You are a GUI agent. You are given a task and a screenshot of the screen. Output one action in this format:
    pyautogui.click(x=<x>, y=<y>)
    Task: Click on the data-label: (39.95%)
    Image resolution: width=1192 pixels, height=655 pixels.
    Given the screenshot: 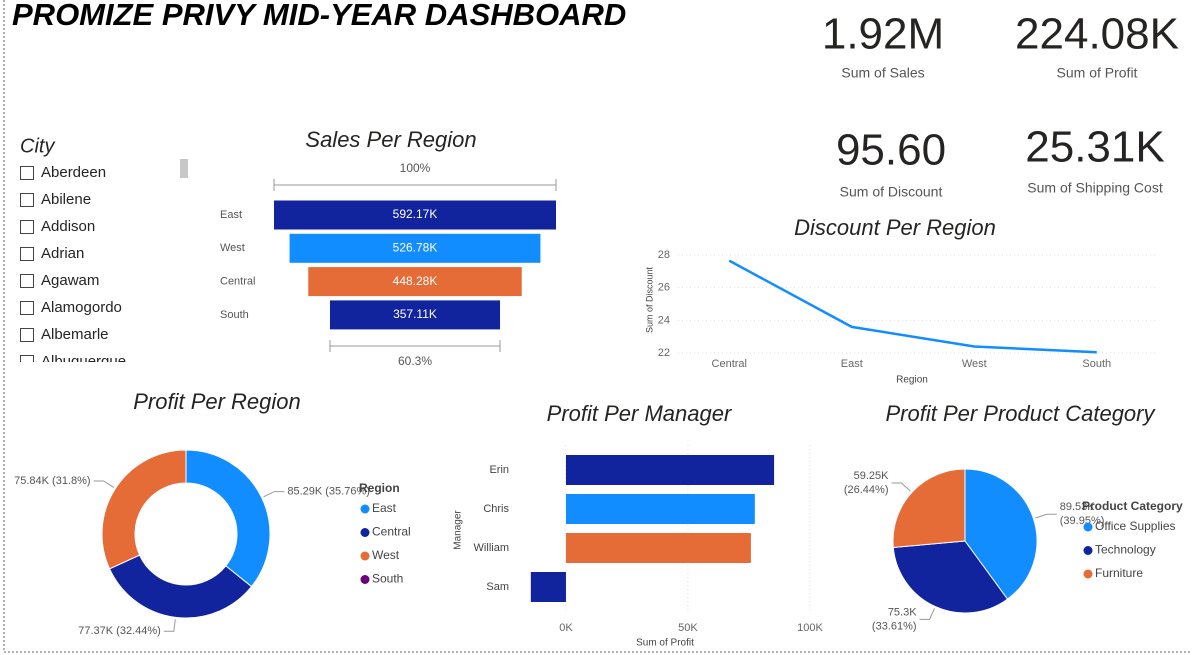 What is the action you would take?
    pyautogui.click(x=1082, y=521)
    